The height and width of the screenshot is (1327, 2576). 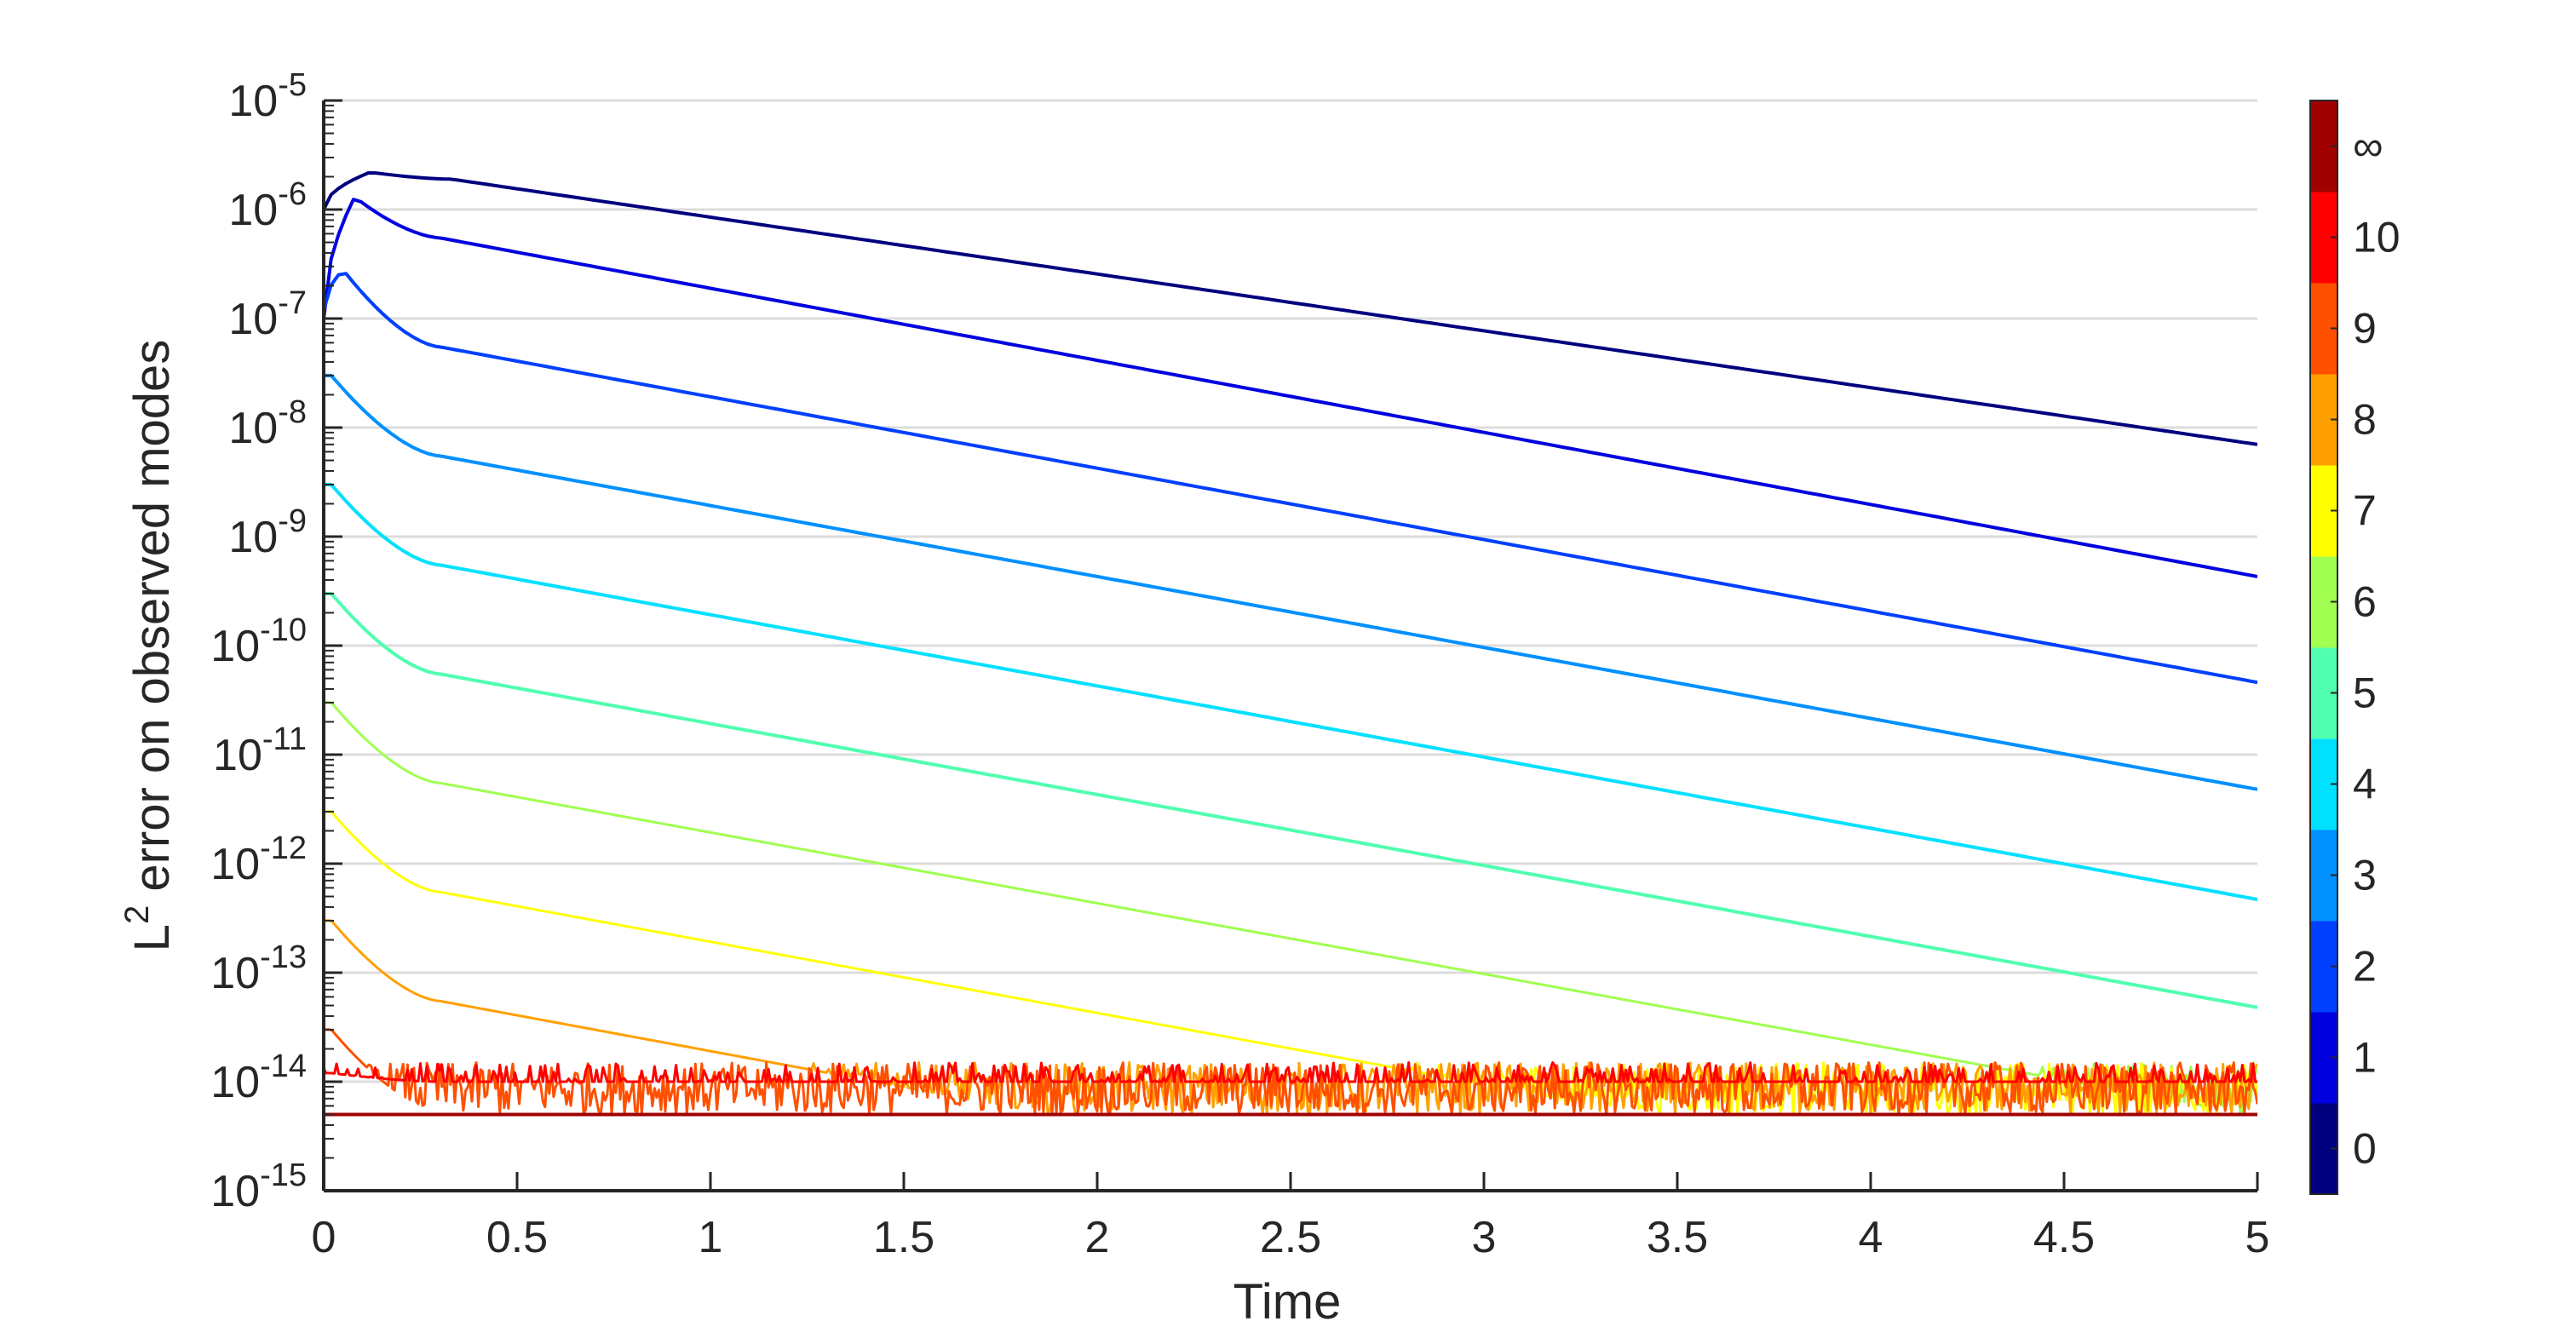 I want to click on x-tick-label: 0.5, so click(x=517, y=1237).